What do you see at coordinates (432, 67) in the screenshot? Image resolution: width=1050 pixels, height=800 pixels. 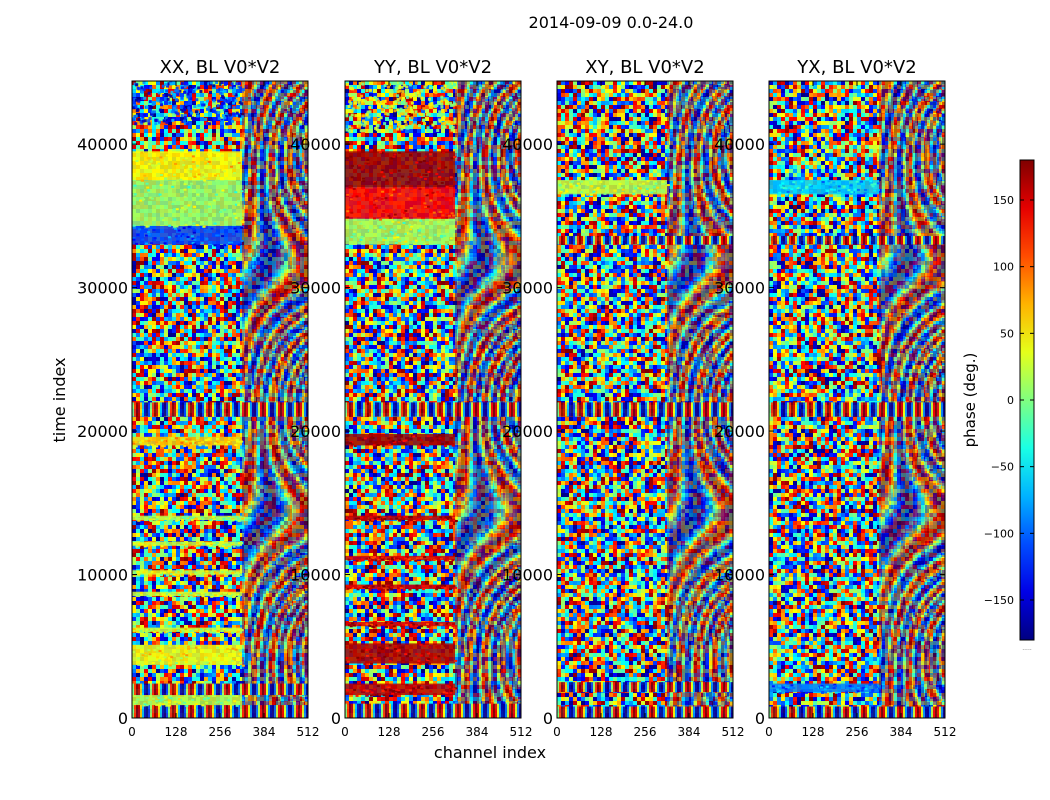 I see `panel-title: YY, BL V0*V2` at bounding box center [432, 67].